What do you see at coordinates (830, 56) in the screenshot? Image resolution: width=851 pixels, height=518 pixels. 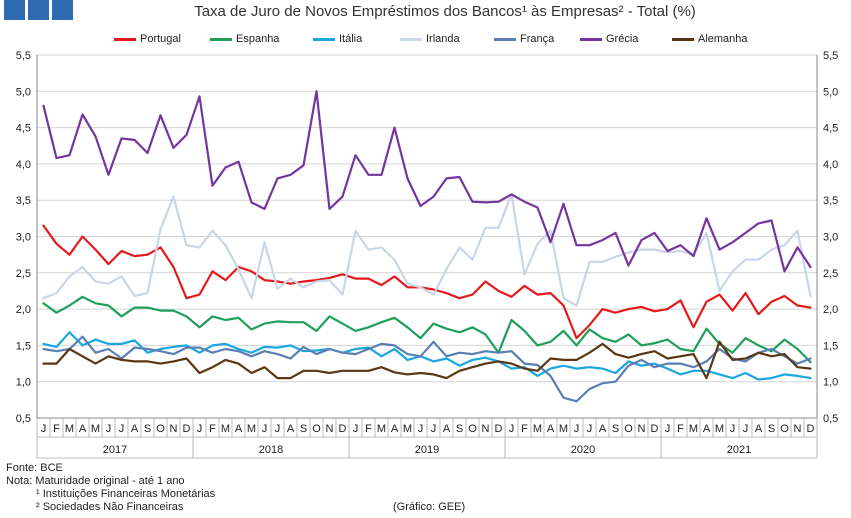 I see `y-tick-label-right: 5,5` at bounding box center [830, 56].